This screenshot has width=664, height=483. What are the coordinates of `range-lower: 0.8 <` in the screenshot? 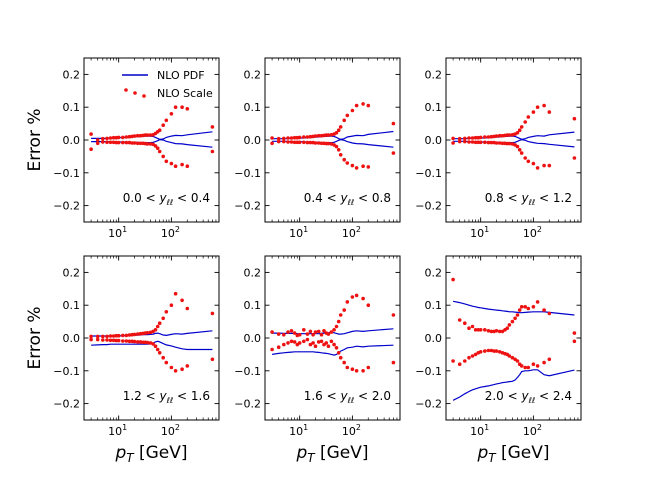 It's located at (503, 198).